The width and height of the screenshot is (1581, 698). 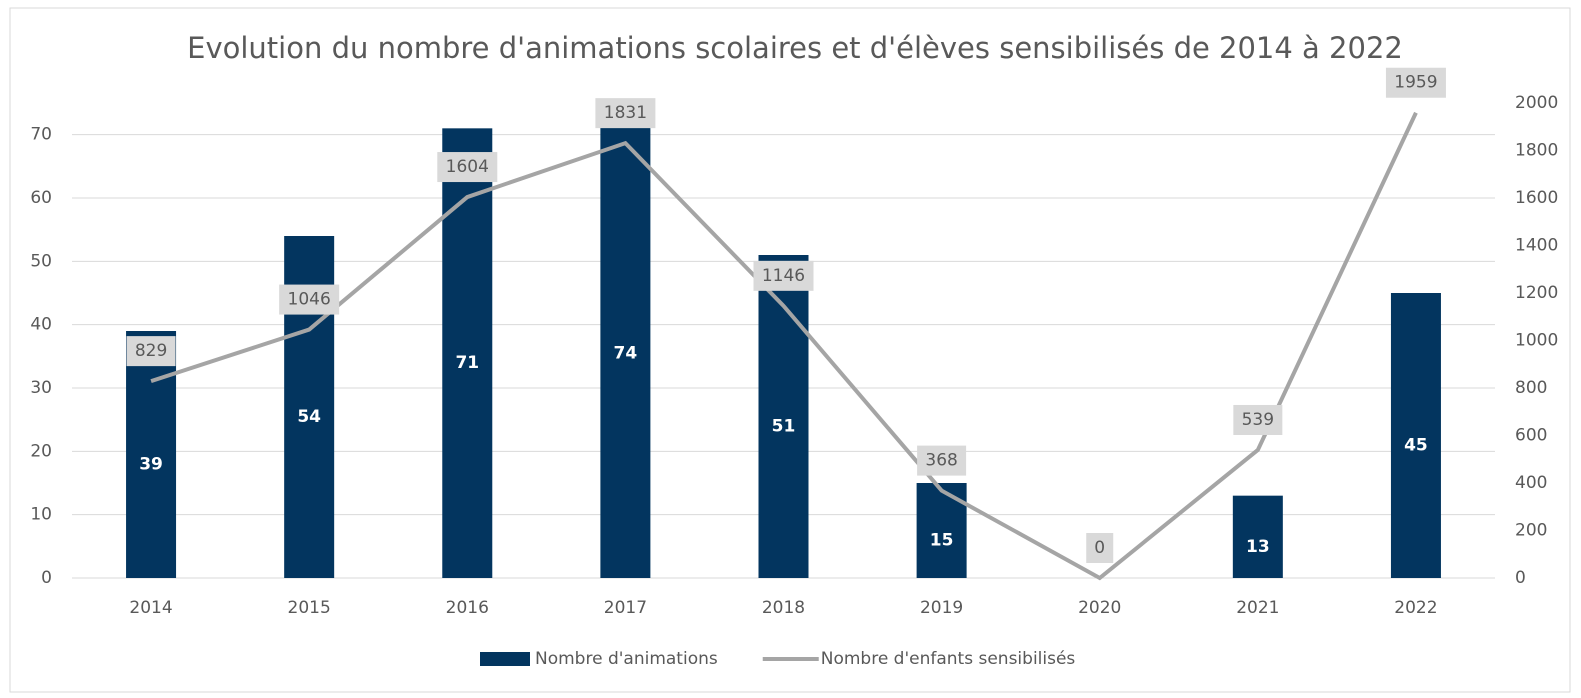 I want to click on x-tick-label: 2017, so click(x=625, y=608).